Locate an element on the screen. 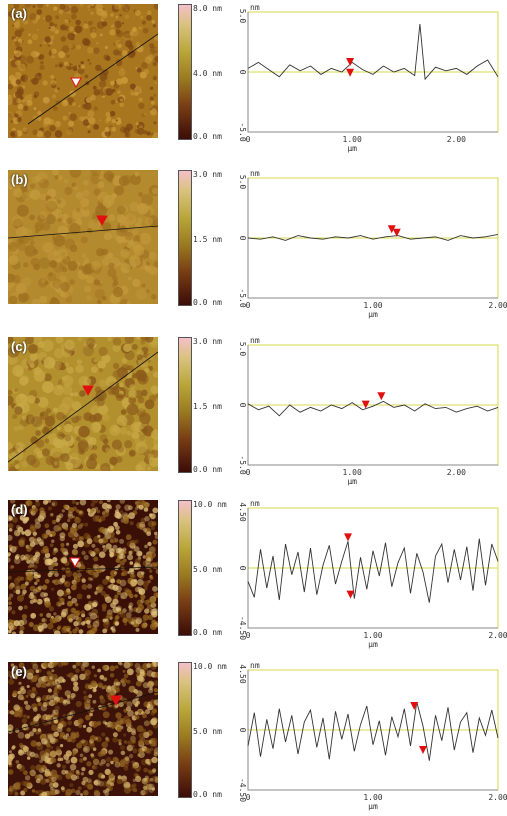  panel-label: (d) is located at coordinates (19, 509).